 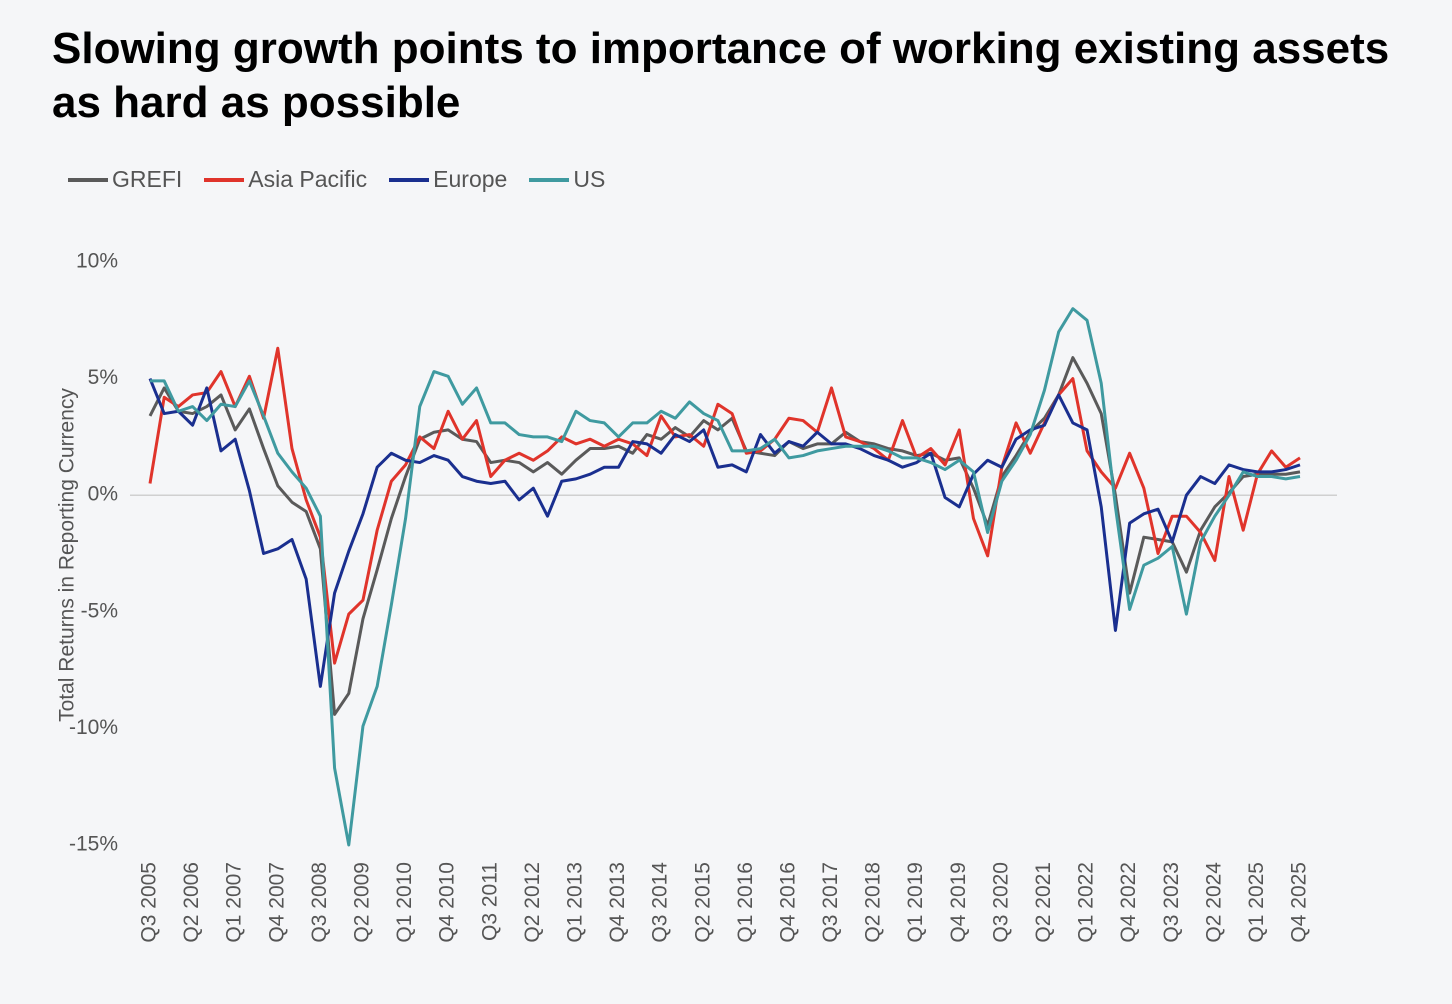 I want to click on x-tick-label: Q3 2005, so click(x=149, y=902).